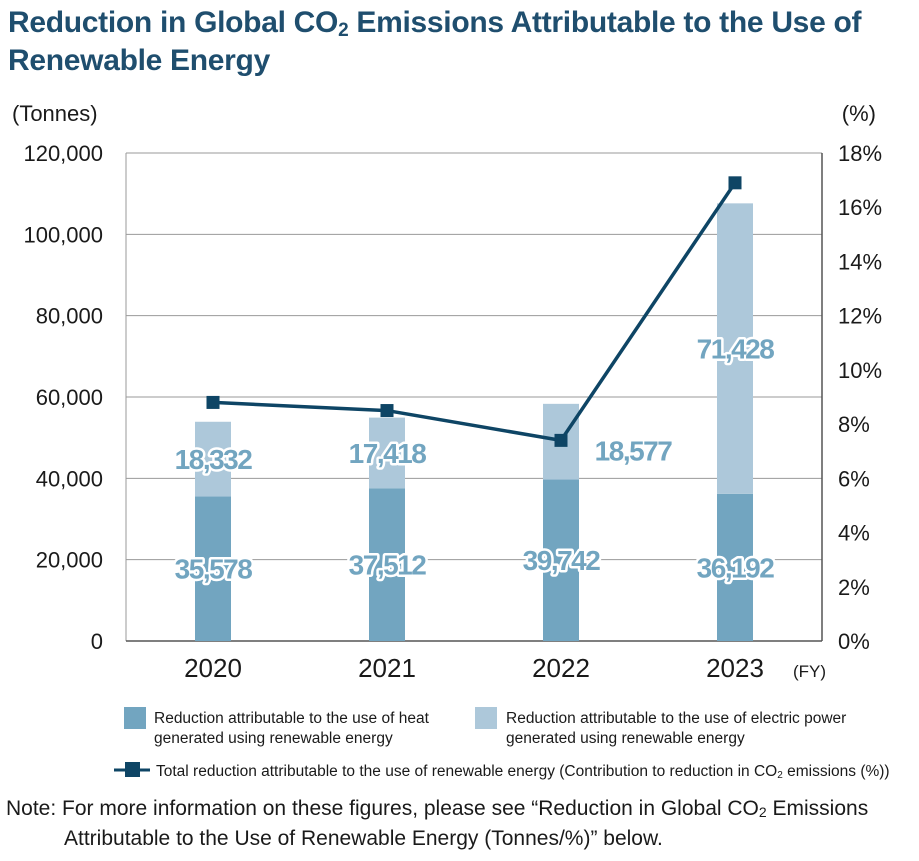 The image size is (919, 861). I want to click on y2-tick-label: 4%, so click(854, 533).